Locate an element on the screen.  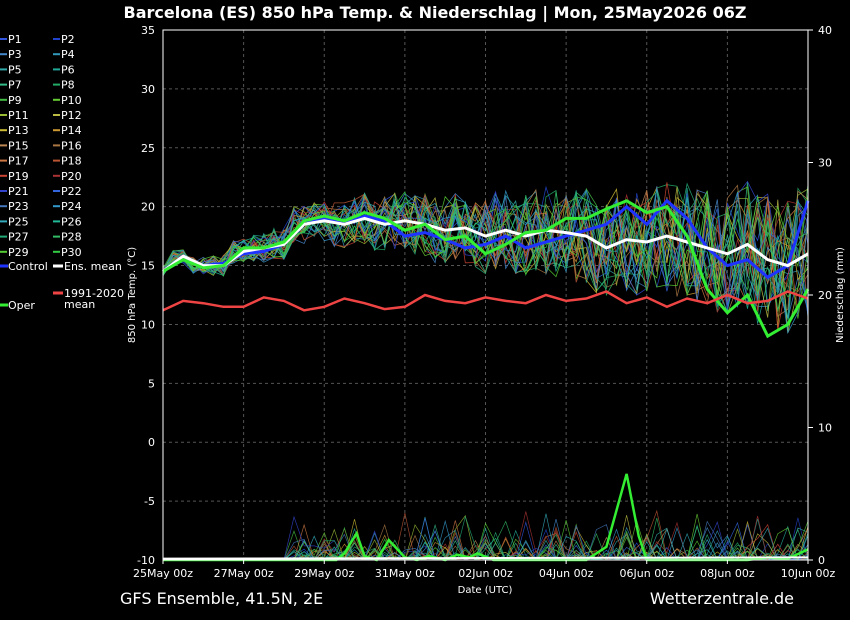
y-tick-label: -10 is located at coordinates (146, 560).